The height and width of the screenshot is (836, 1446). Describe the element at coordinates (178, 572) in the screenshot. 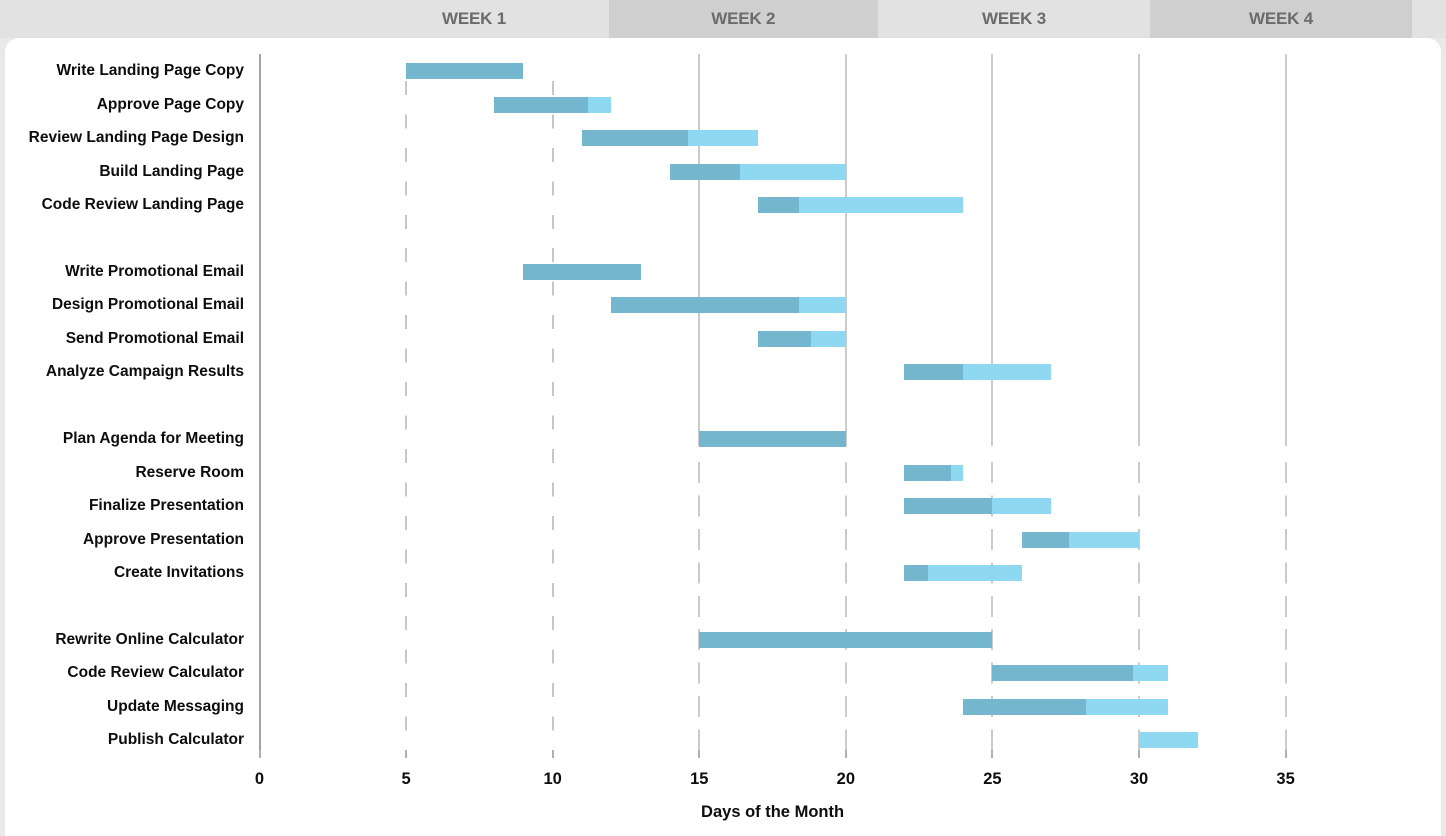

I see `task-label: Create Invitations` at that location.